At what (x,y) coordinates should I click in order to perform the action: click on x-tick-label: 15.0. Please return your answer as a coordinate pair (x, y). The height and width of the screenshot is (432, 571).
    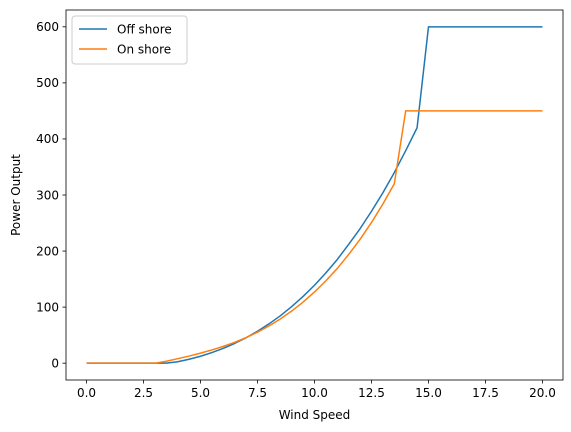
    Looking at the image, I should click on (428, 393).